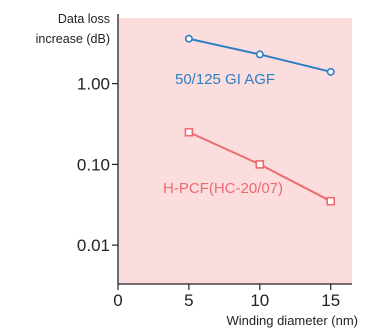  I want to click on y-axis-label-line-1: Data loss, so click(84, 19).